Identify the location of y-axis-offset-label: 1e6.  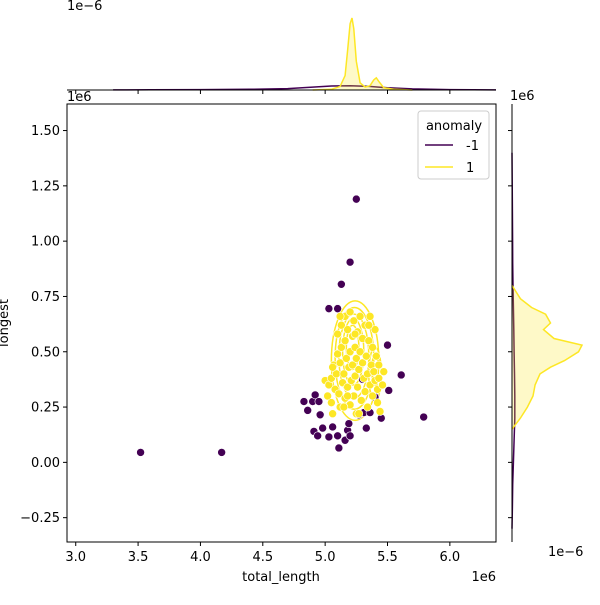
(79, 97).